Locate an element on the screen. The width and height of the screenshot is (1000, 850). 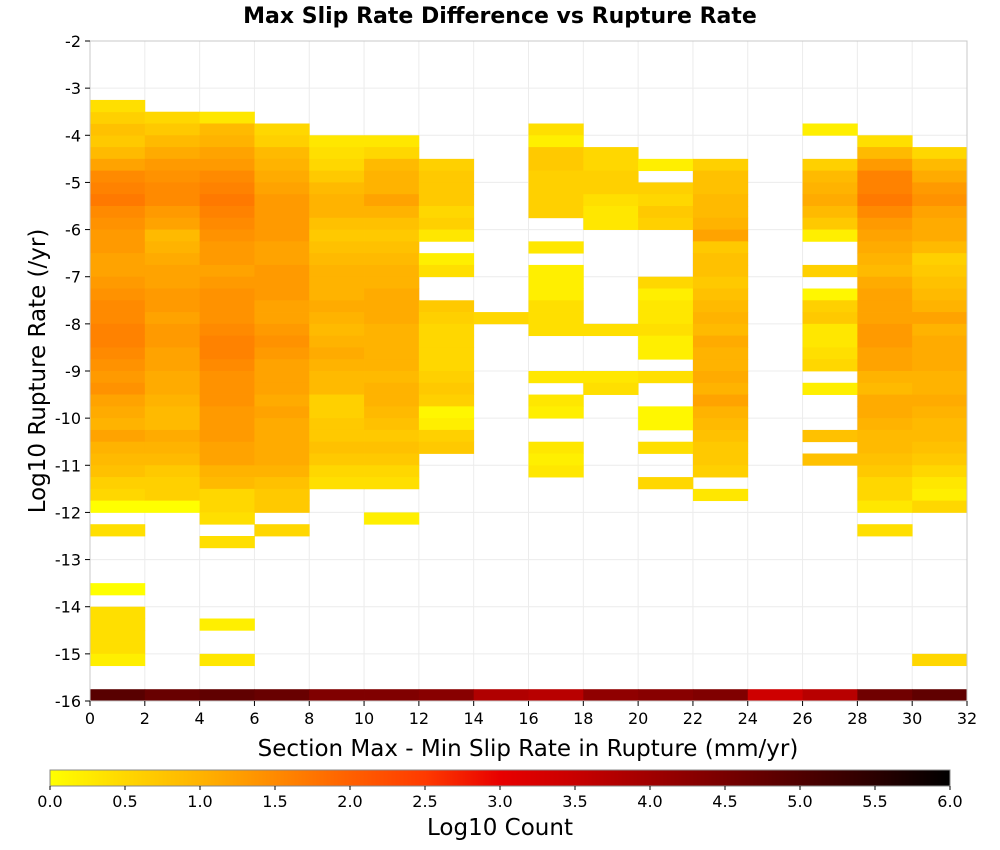
y-tick-label: -9 is located at coordinates (73, 371).